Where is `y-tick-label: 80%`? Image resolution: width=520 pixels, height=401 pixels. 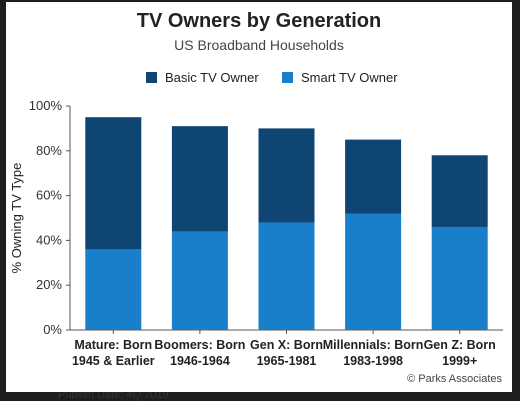
y-tick-label: 80% is located at coordinates (49, 150).